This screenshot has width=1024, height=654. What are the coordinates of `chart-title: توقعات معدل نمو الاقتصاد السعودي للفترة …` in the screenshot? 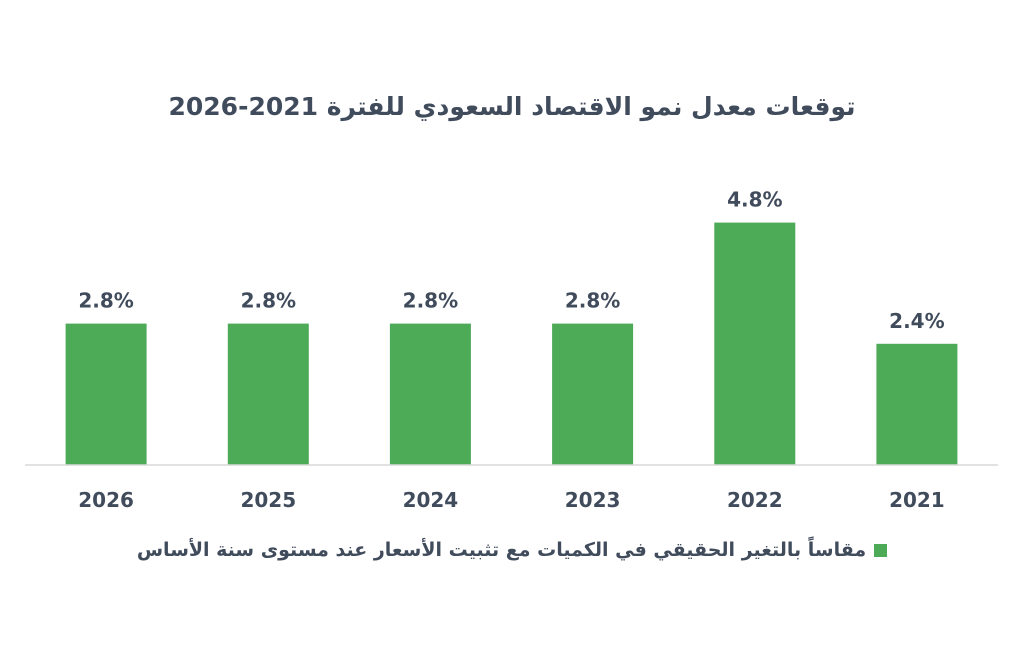 It's located at (512, 106).